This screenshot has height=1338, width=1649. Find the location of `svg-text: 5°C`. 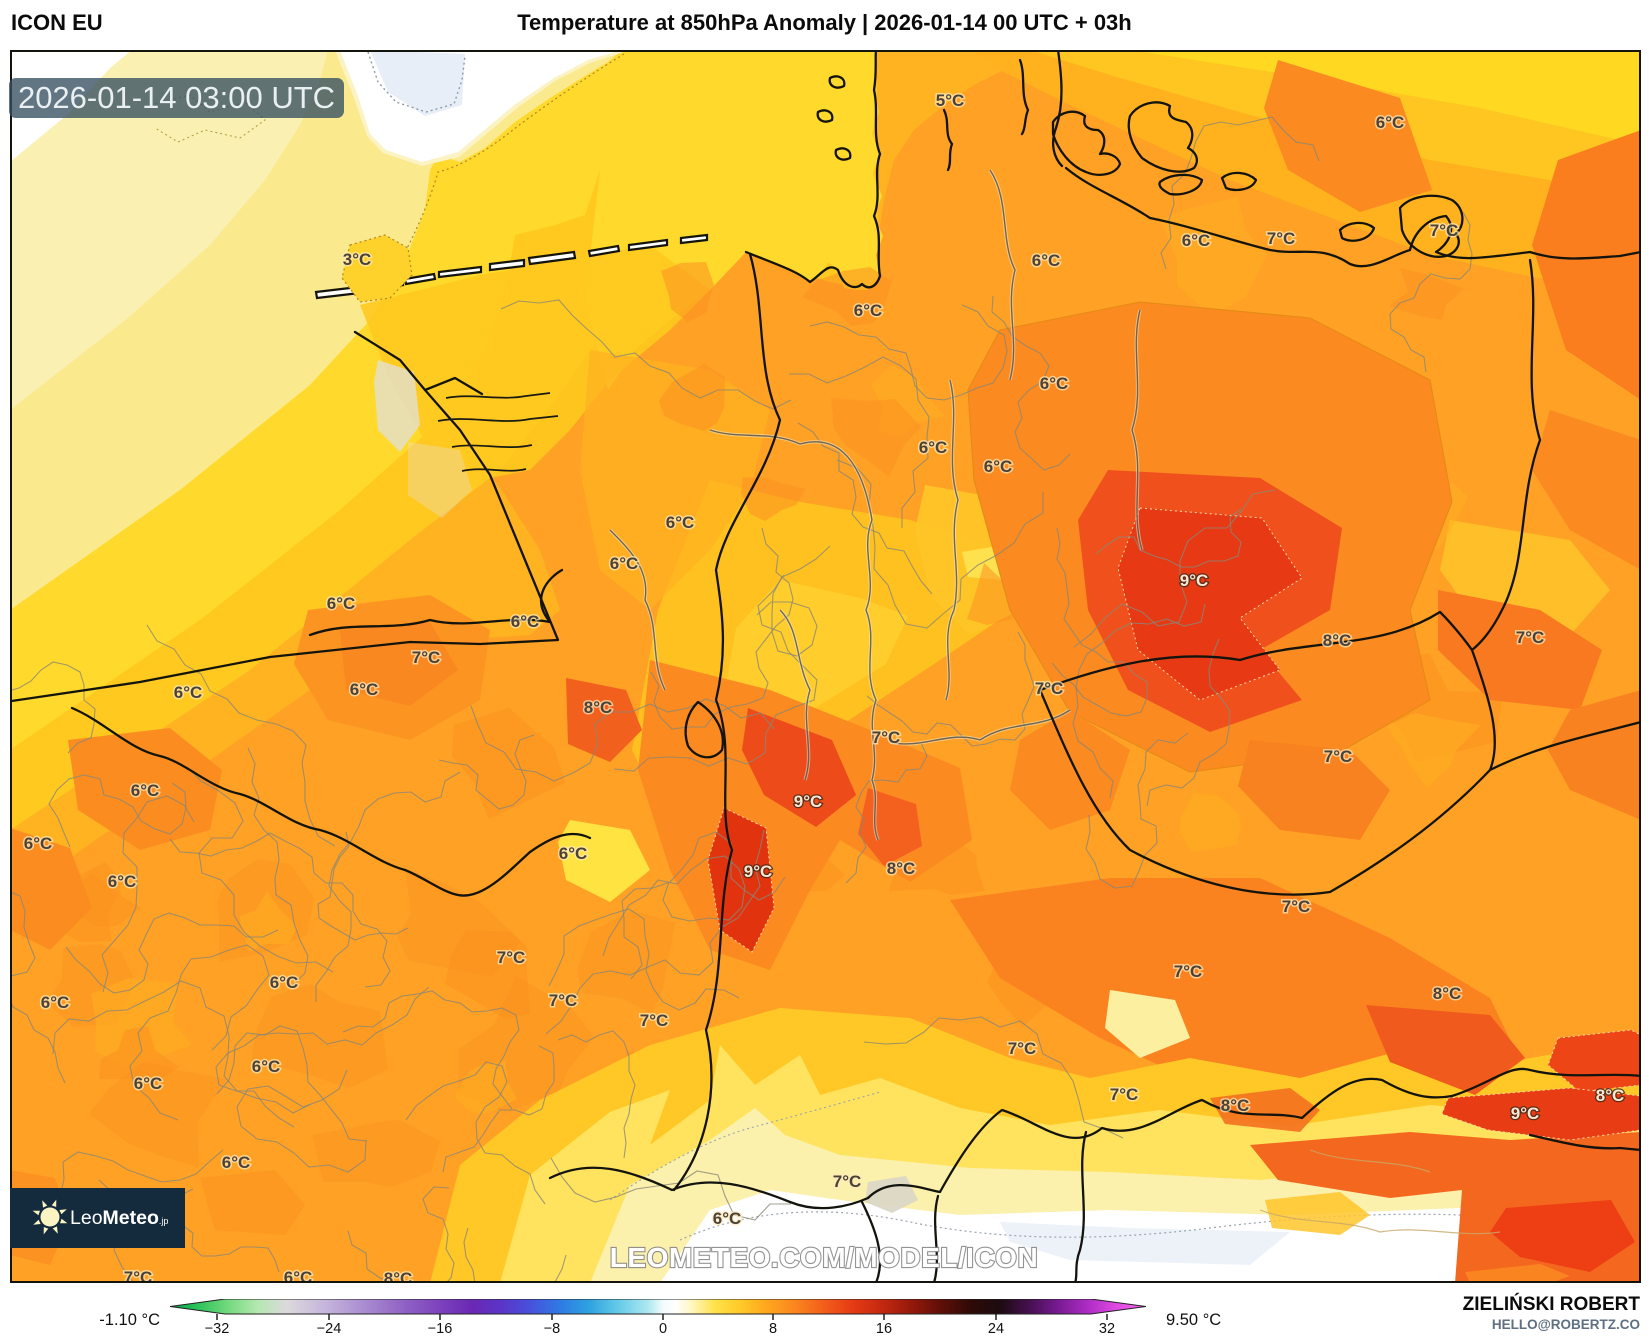

svg-text: 5°C is located at coordinates (950, 100).